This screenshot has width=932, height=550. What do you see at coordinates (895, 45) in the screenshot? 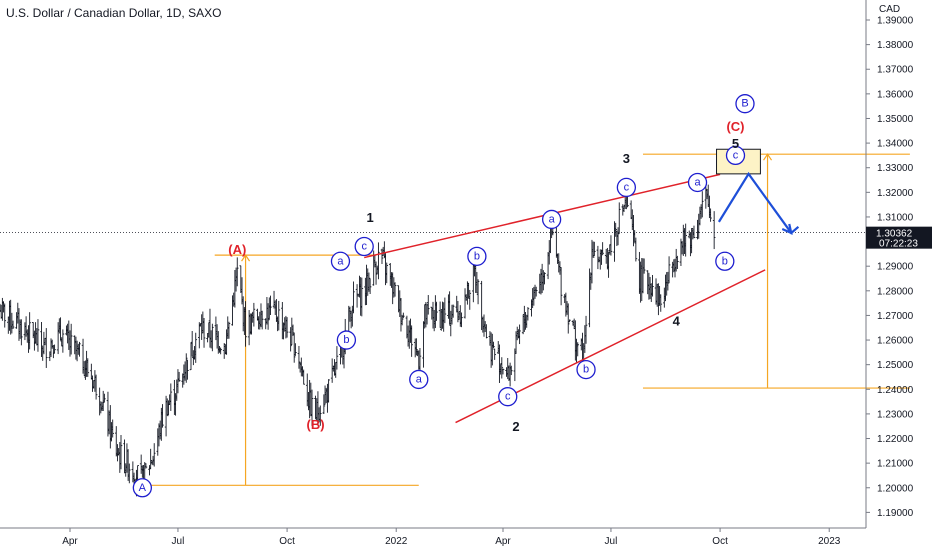
I see `price-tick-label: 1.38000` at bounding box center [895, 45].